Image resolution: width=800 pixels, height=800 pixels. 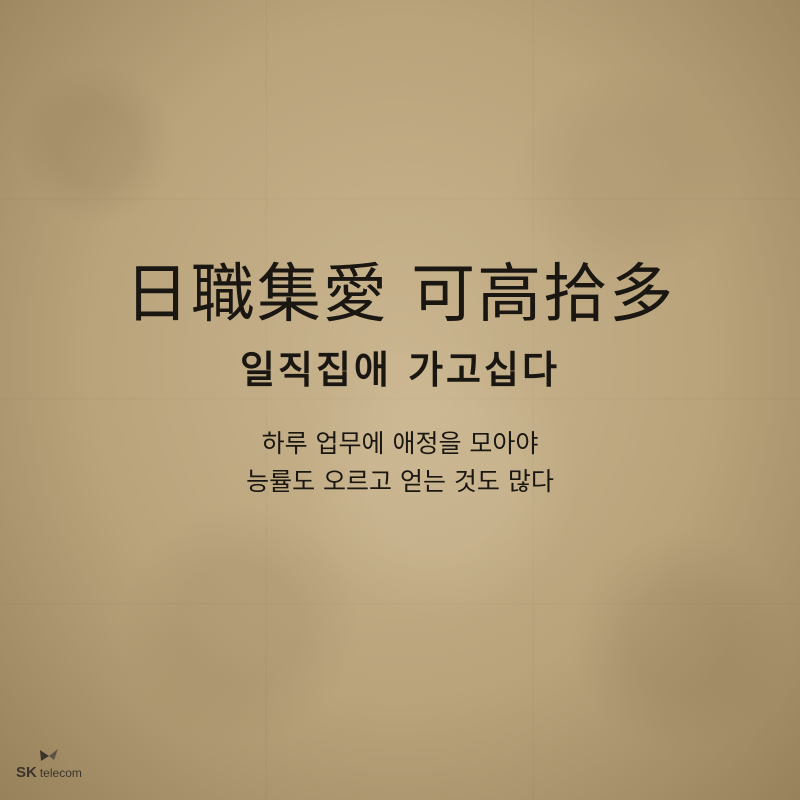 I want to click on butterfly-logo-icon, so click(x=49, y=755).